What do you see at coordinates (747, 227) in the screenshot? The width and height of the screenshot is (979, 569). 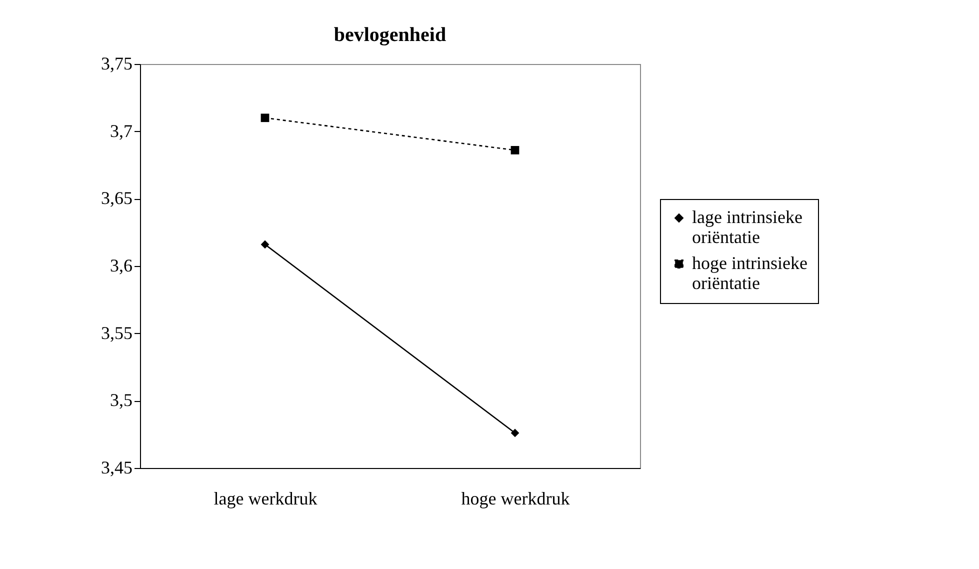 I see `legend-label: lage intrinsieke oriëntatie` at bounding box center [747, 227].